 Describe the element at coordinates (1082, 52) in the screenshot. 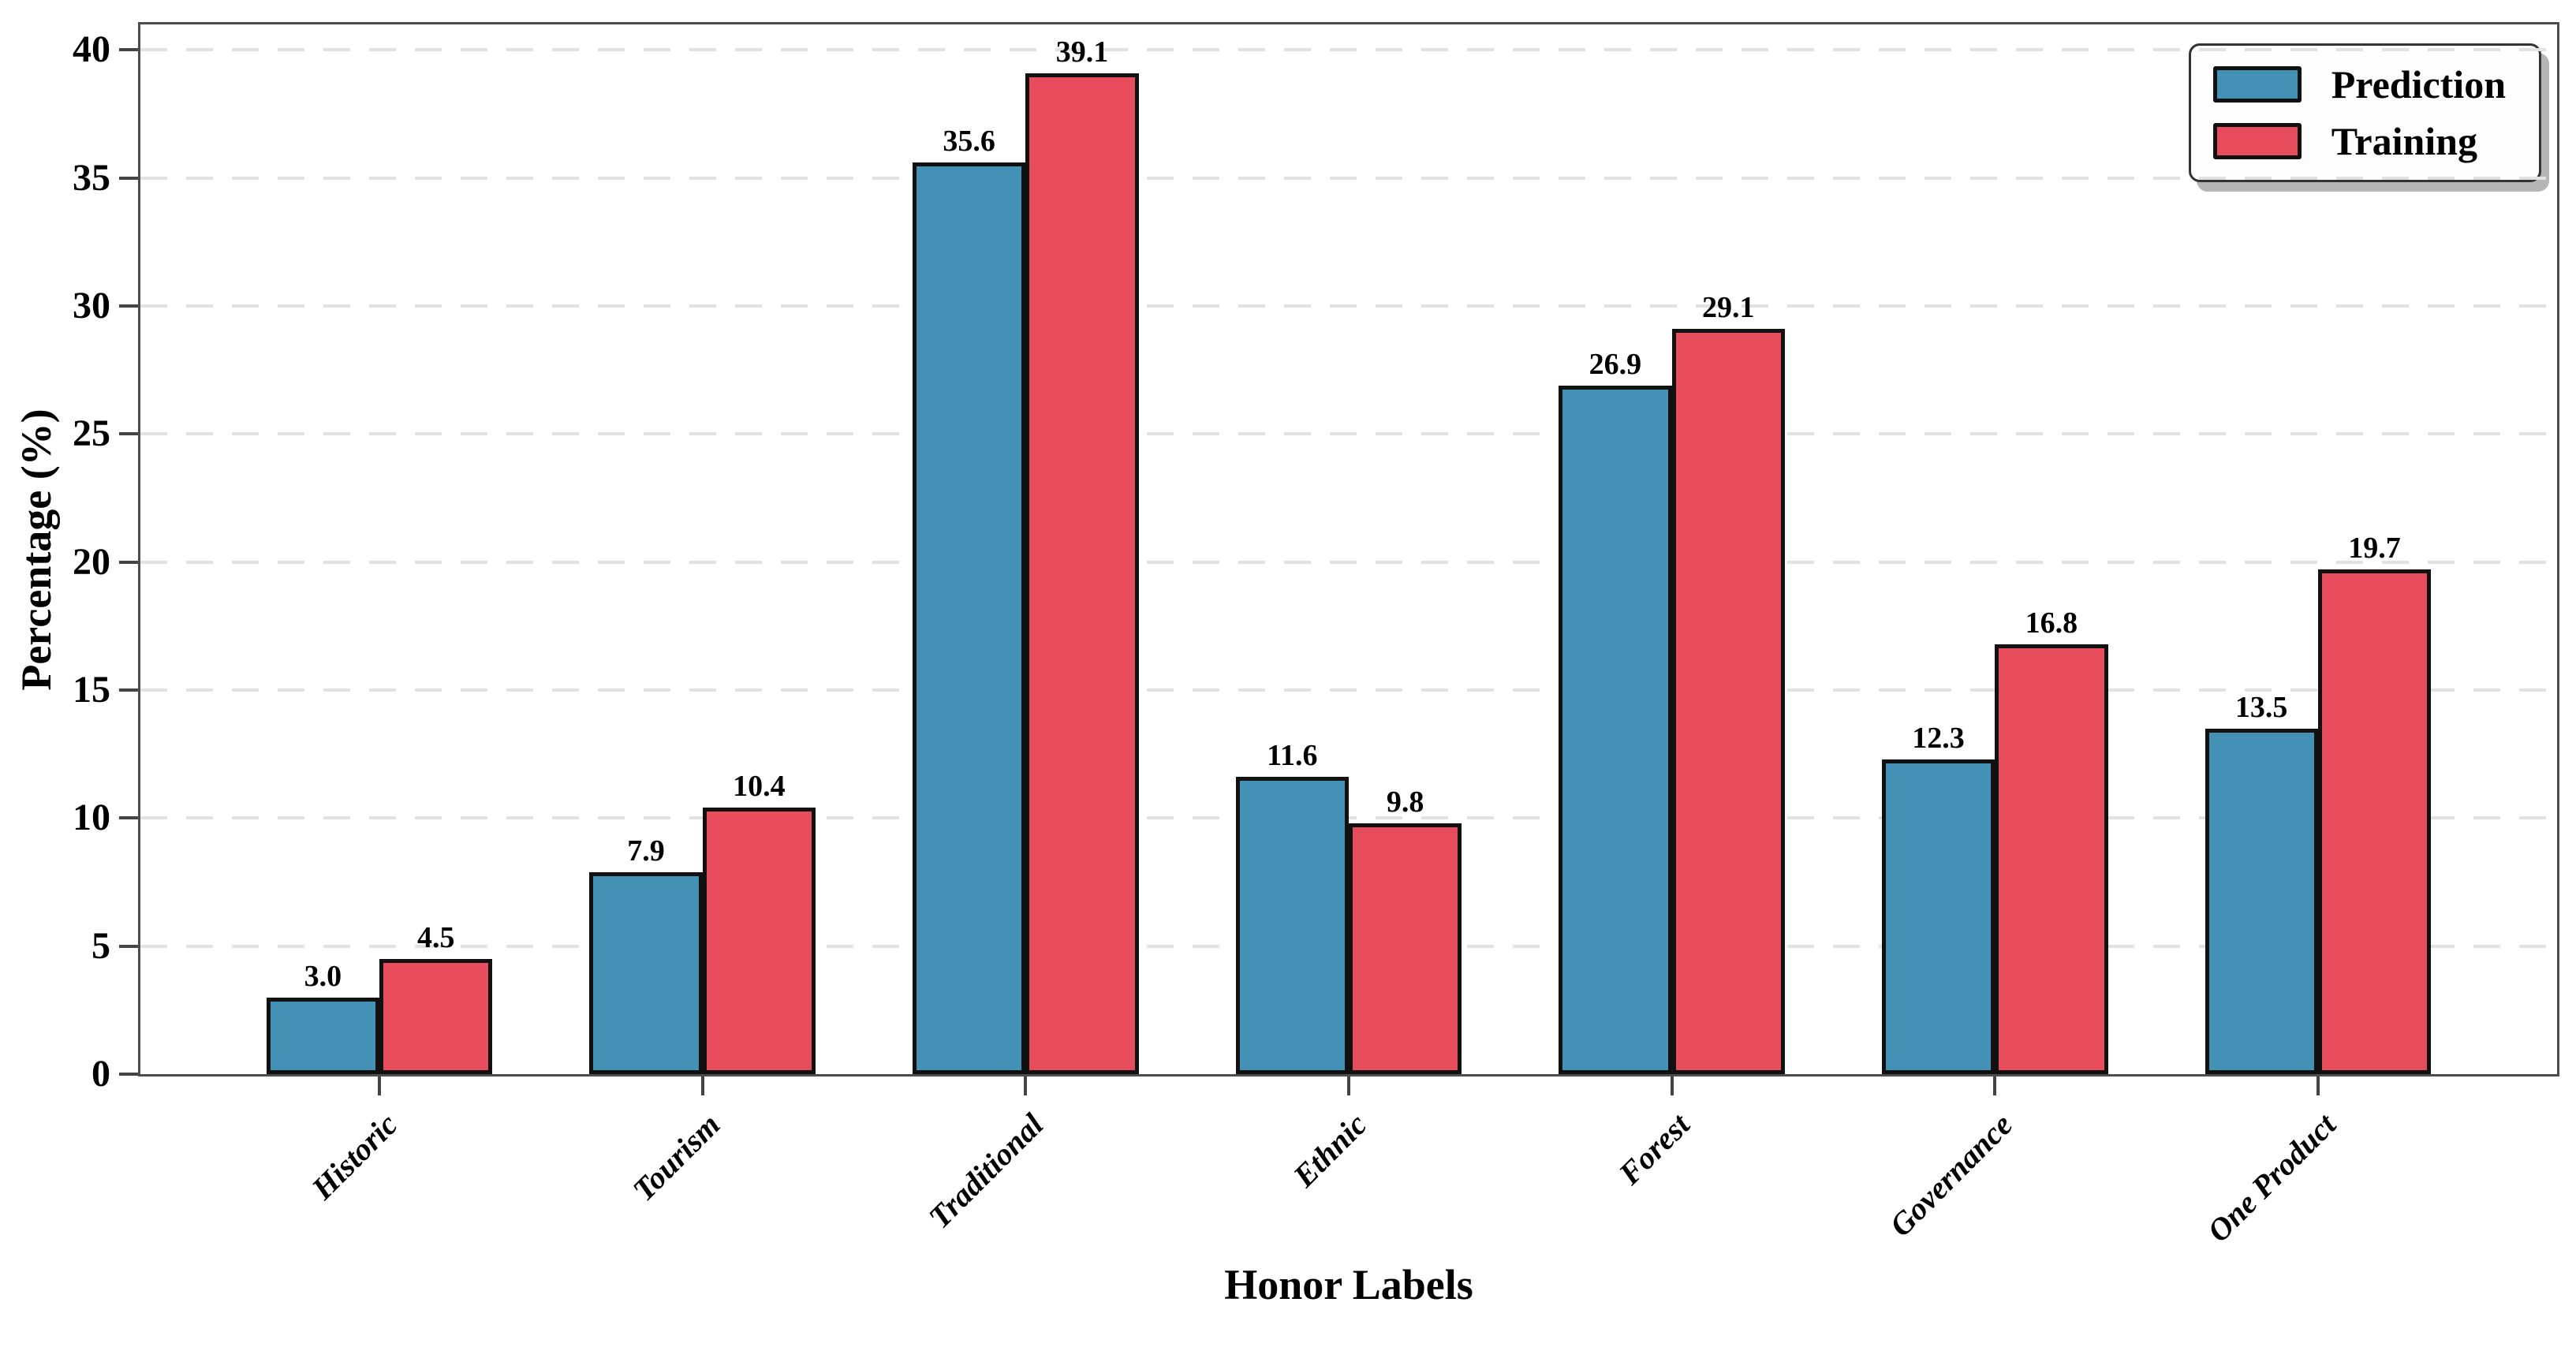

I see `bar-value-label: 39.1` at that location.